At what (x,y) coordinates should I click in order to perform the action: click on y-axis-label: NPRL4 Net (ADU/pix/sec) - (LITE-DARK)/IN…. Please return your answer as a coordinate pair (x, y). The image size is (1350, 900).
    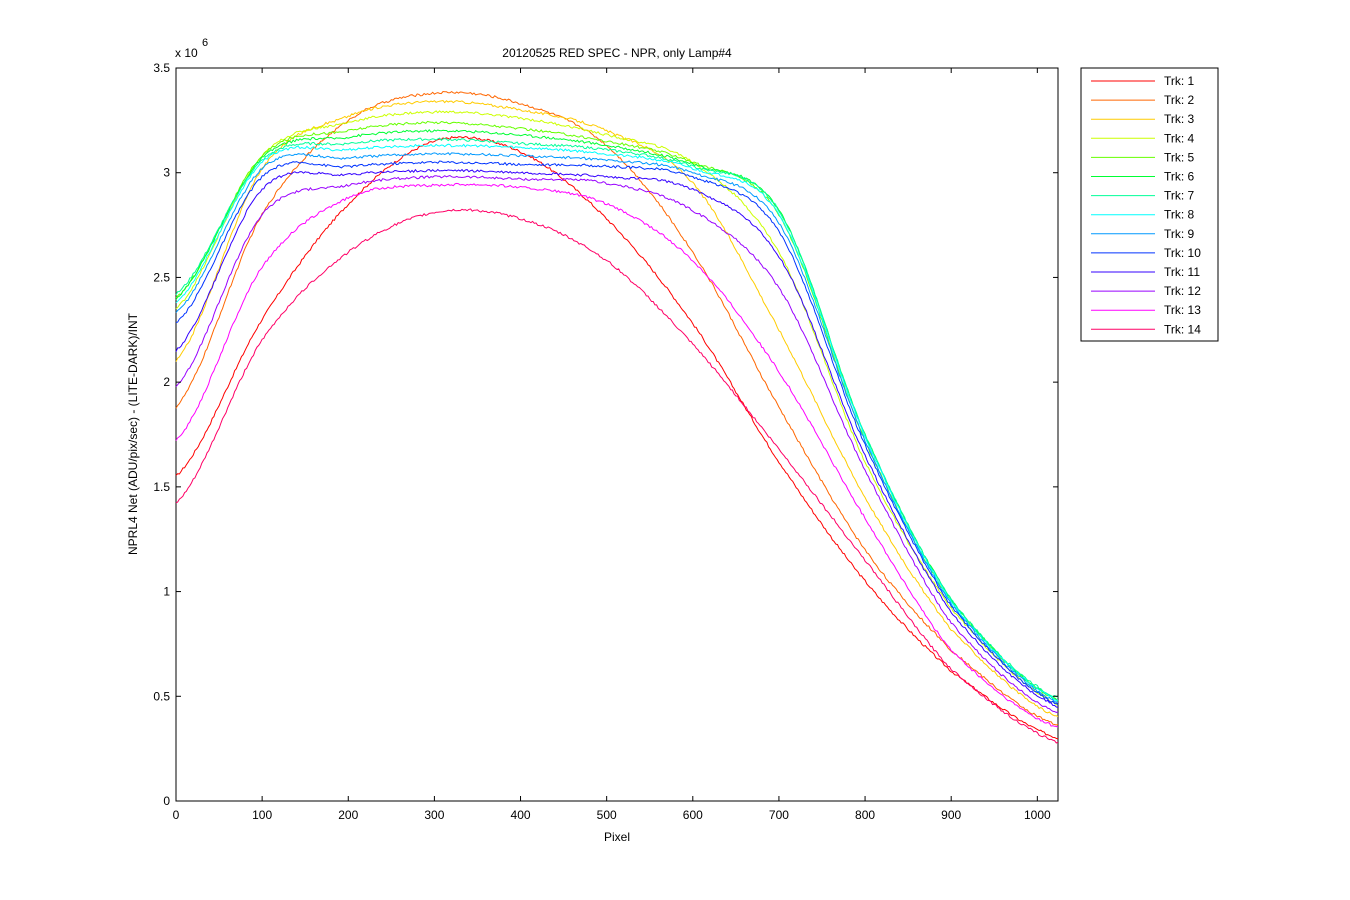
    Looking at the image, I should click on (133, 433).